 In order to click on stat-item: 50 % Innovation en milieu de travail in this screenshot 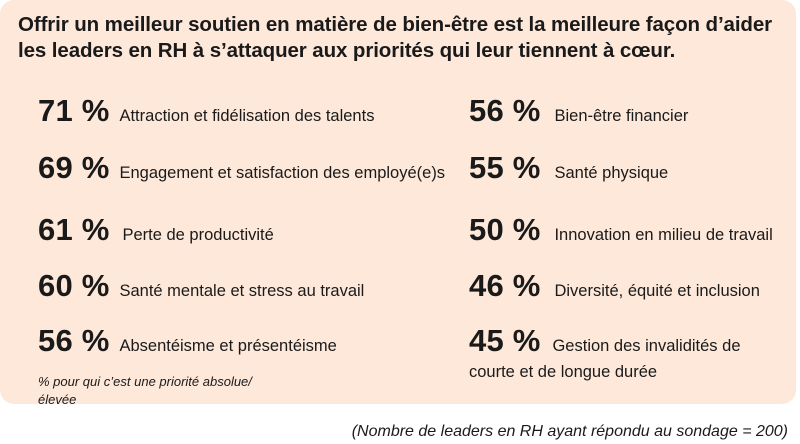, I will do `click(621, 230)`.